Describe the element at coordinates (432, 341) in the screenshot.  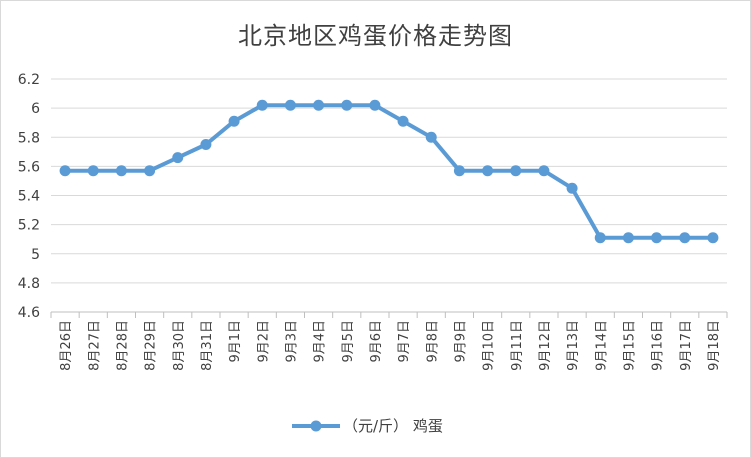
I see `x-tick-label: 9月8日` at that location.